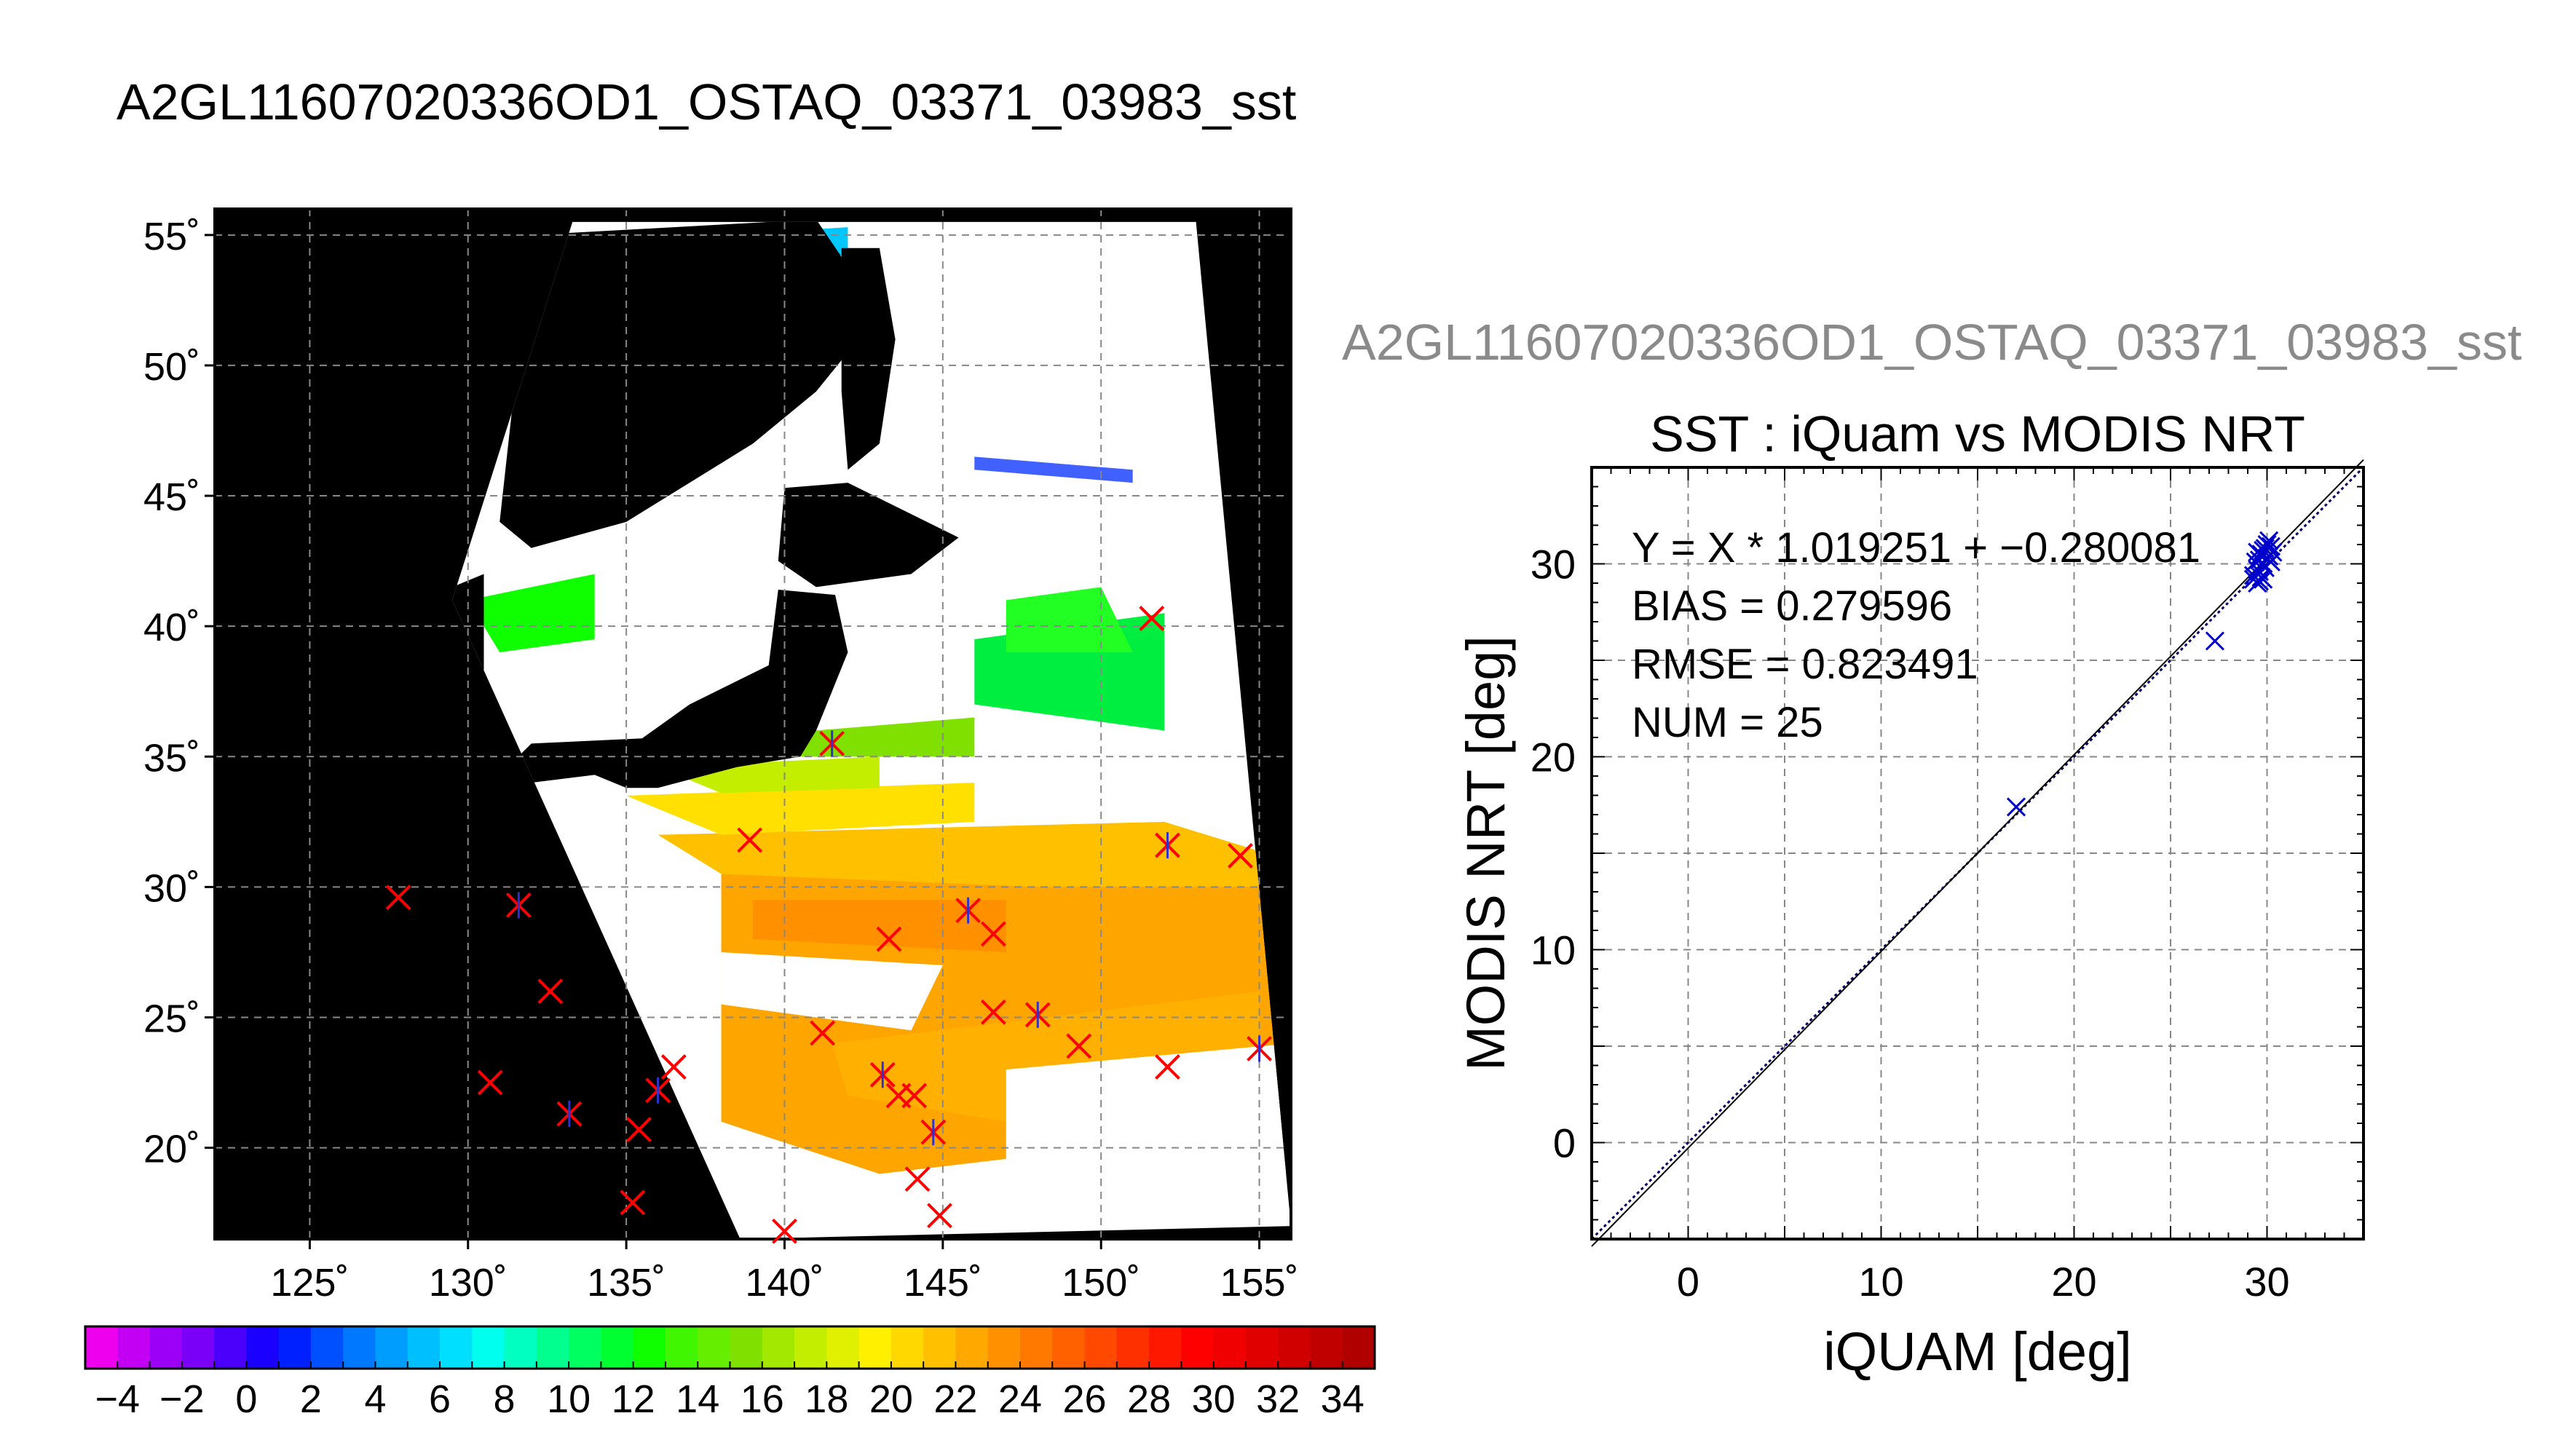 Image resolution: width=2555 pixels, height=1456 pixels. What do you see at coordinates (730, 1373) in the screenshot?
I see `colorbar: −4 −2 0 2 4 6 8 10 12 14 16 18 20 22 24 26 28 30 32 34` at bounding box center [730, 1373].